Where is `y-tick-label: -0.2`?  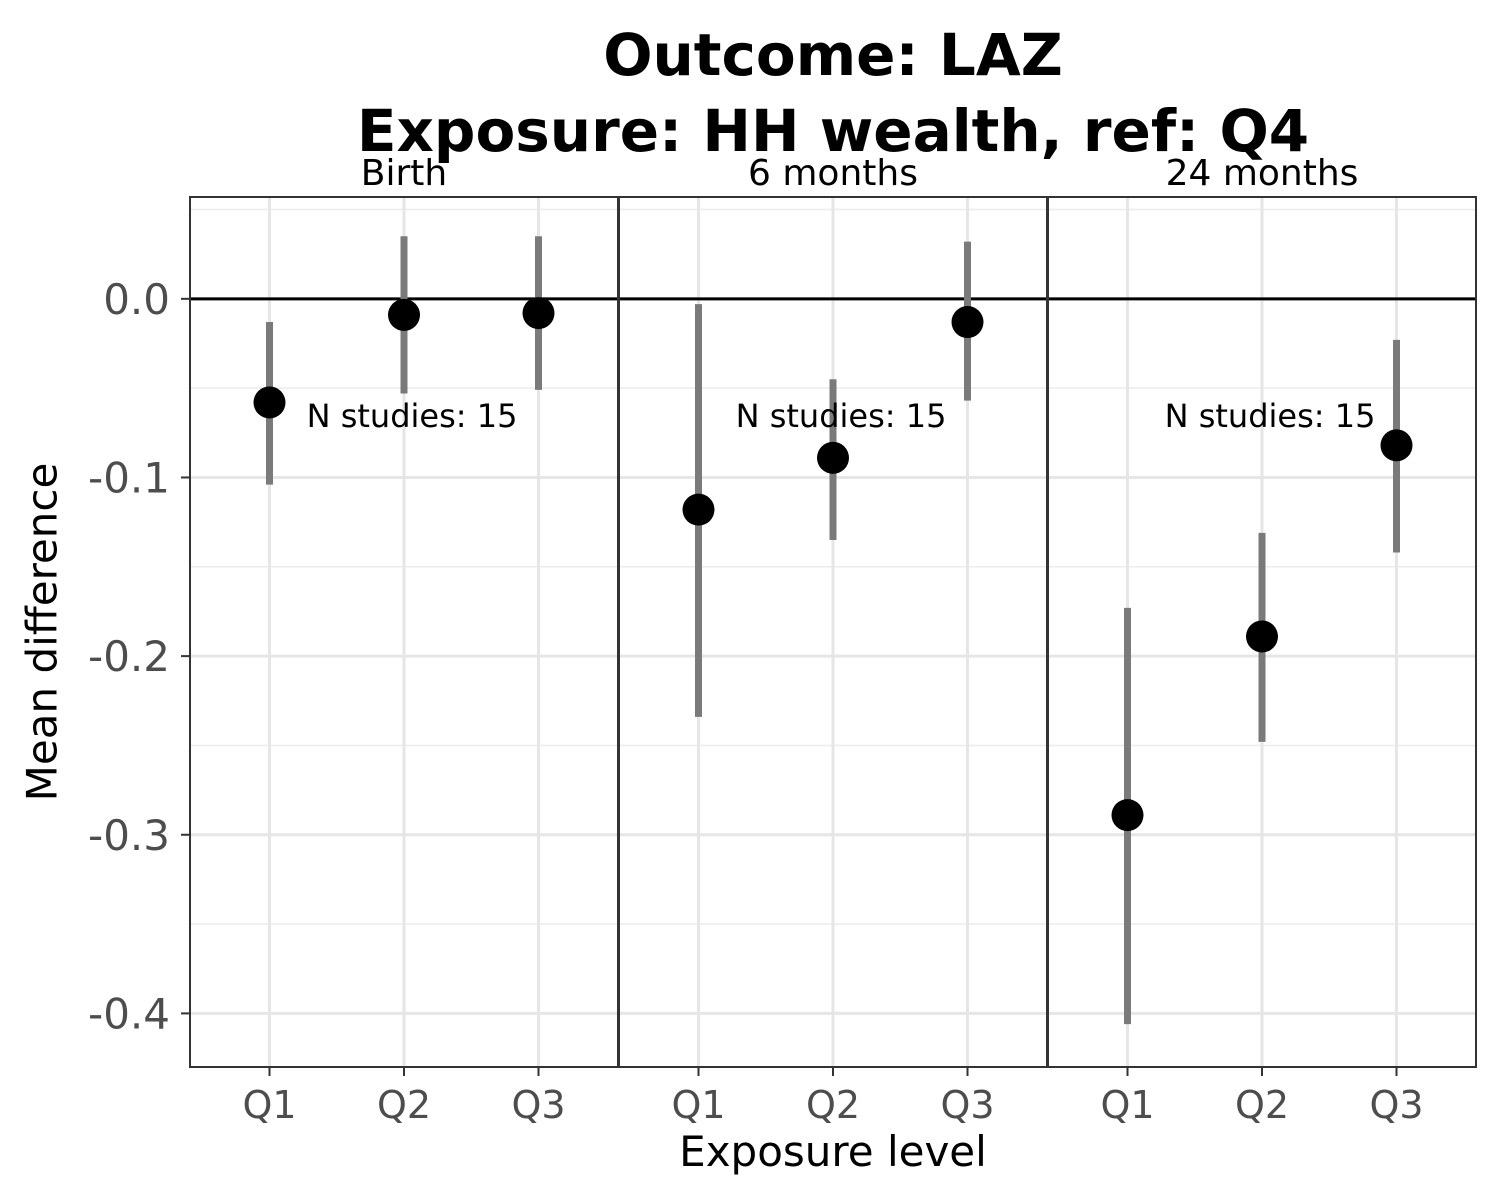 y-tick-label: -0.2 is located at coordinates (129, 656).